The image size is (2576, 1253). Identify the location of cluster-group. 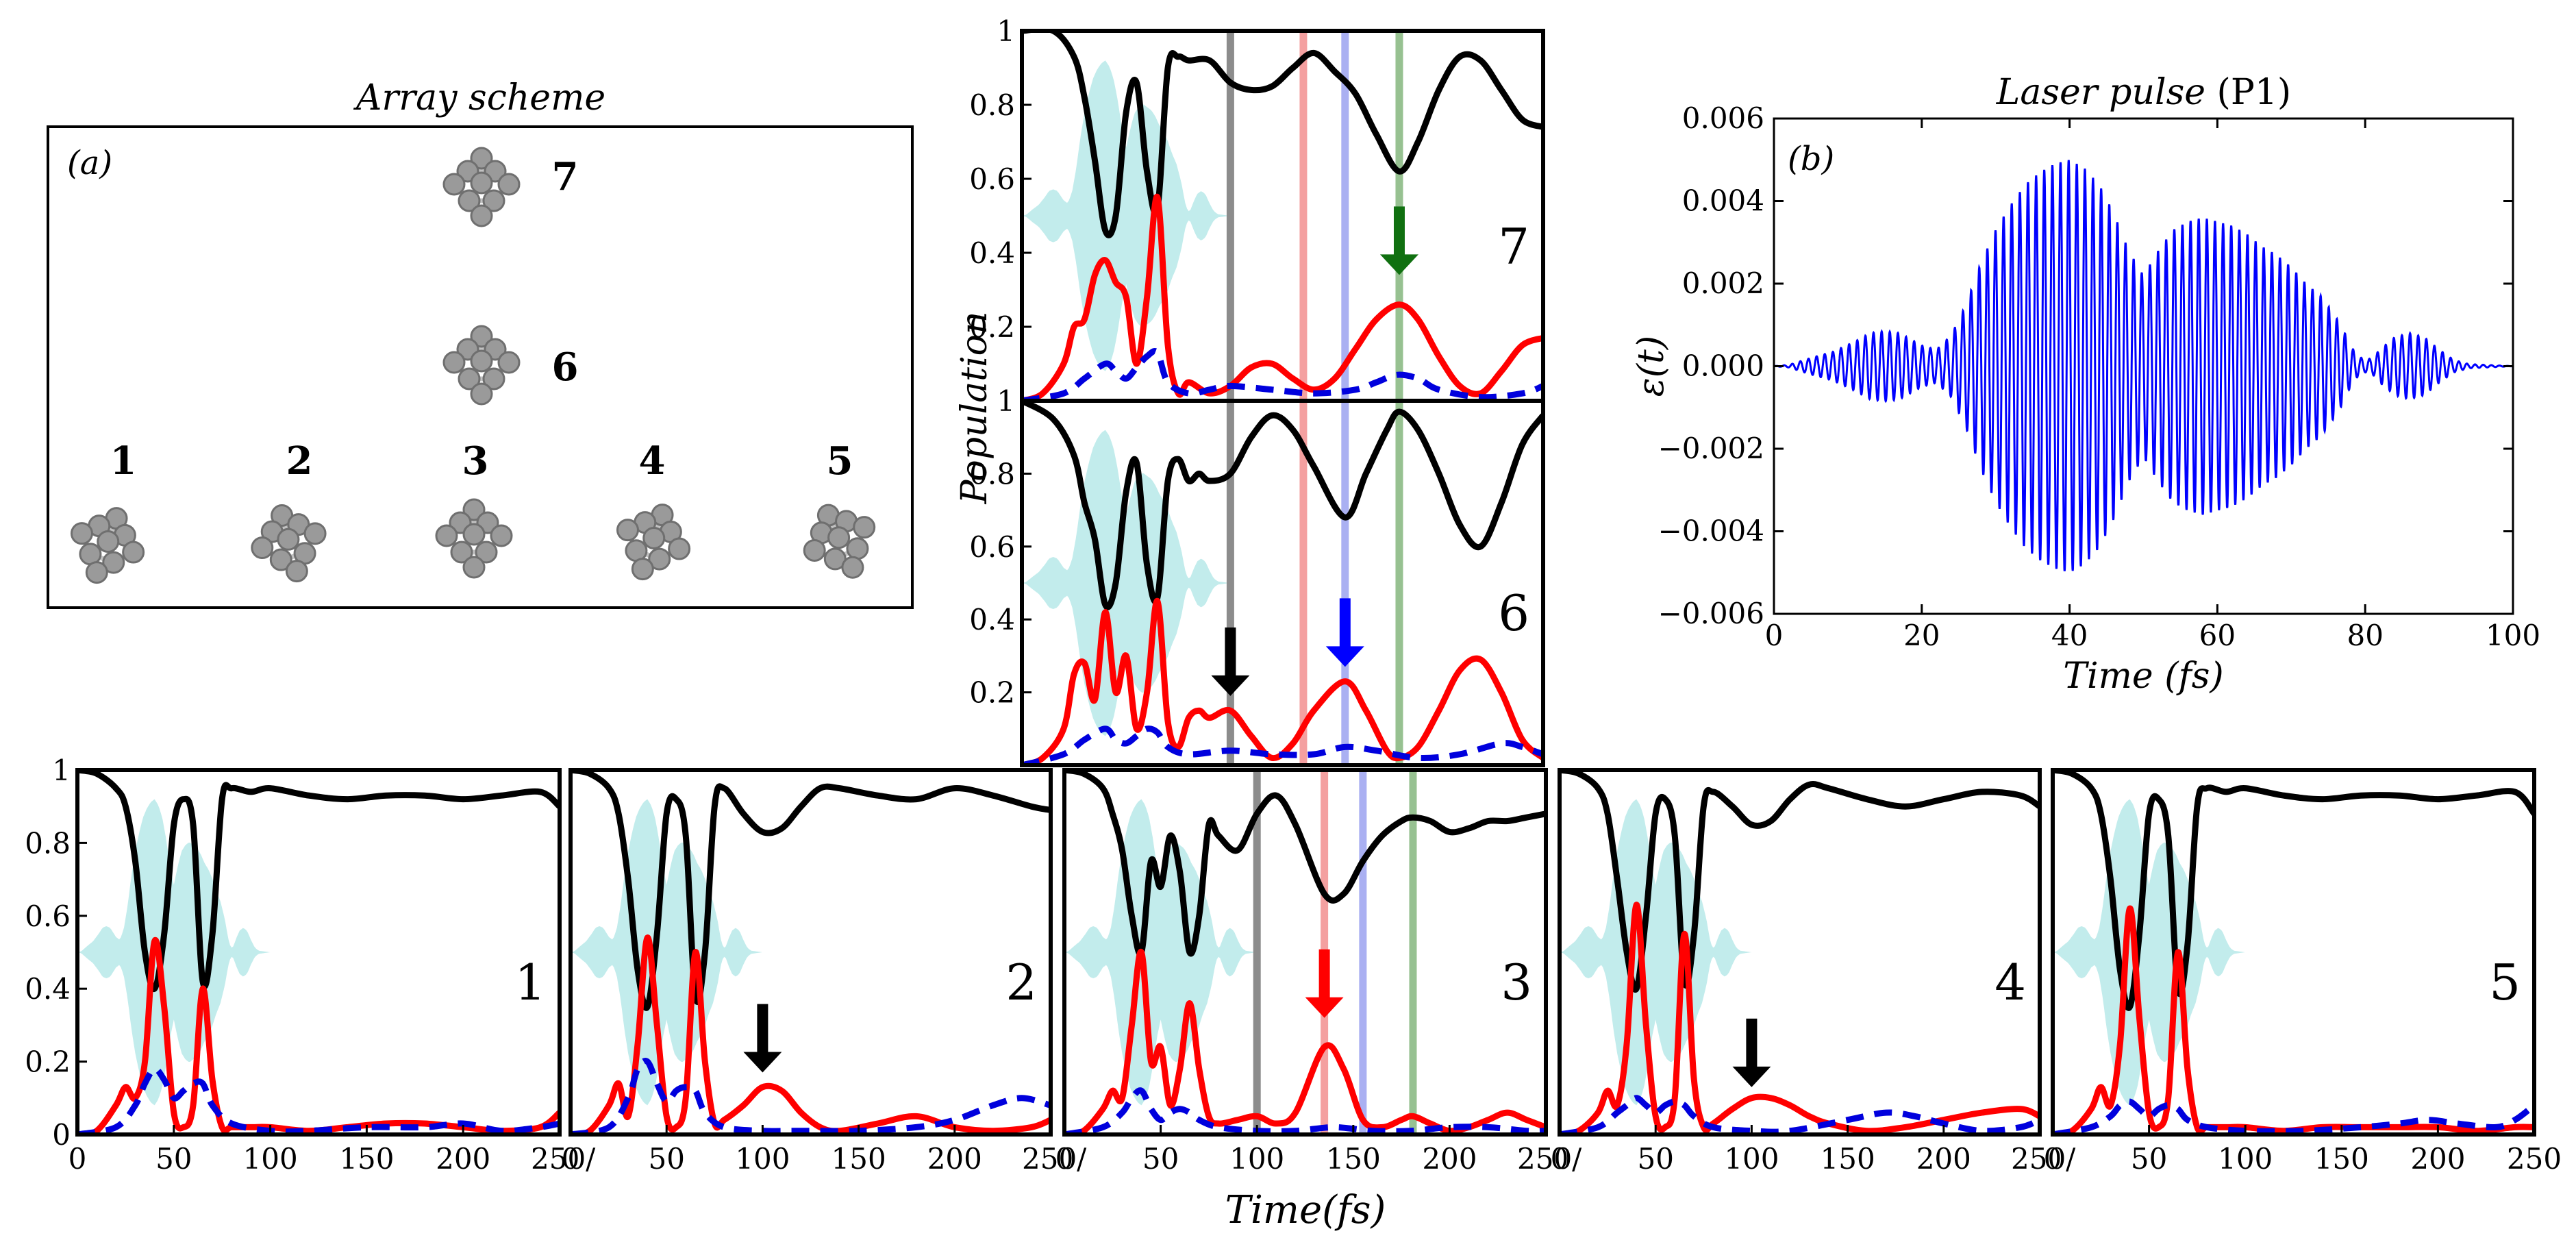
(473, 365).